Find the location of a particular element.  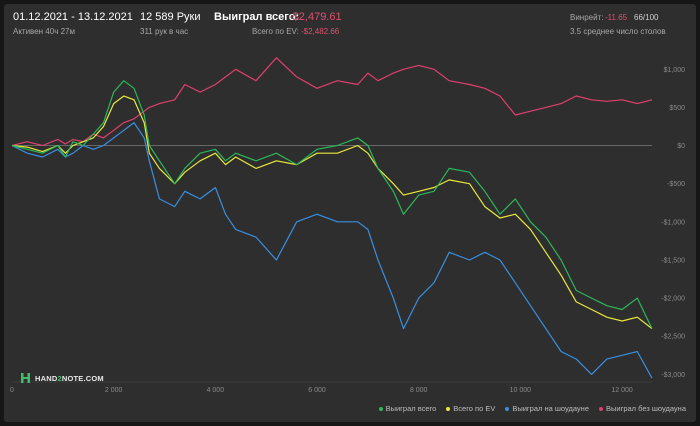

hands-per-hour: 311 рук в час is located at coordinates (164, 31).